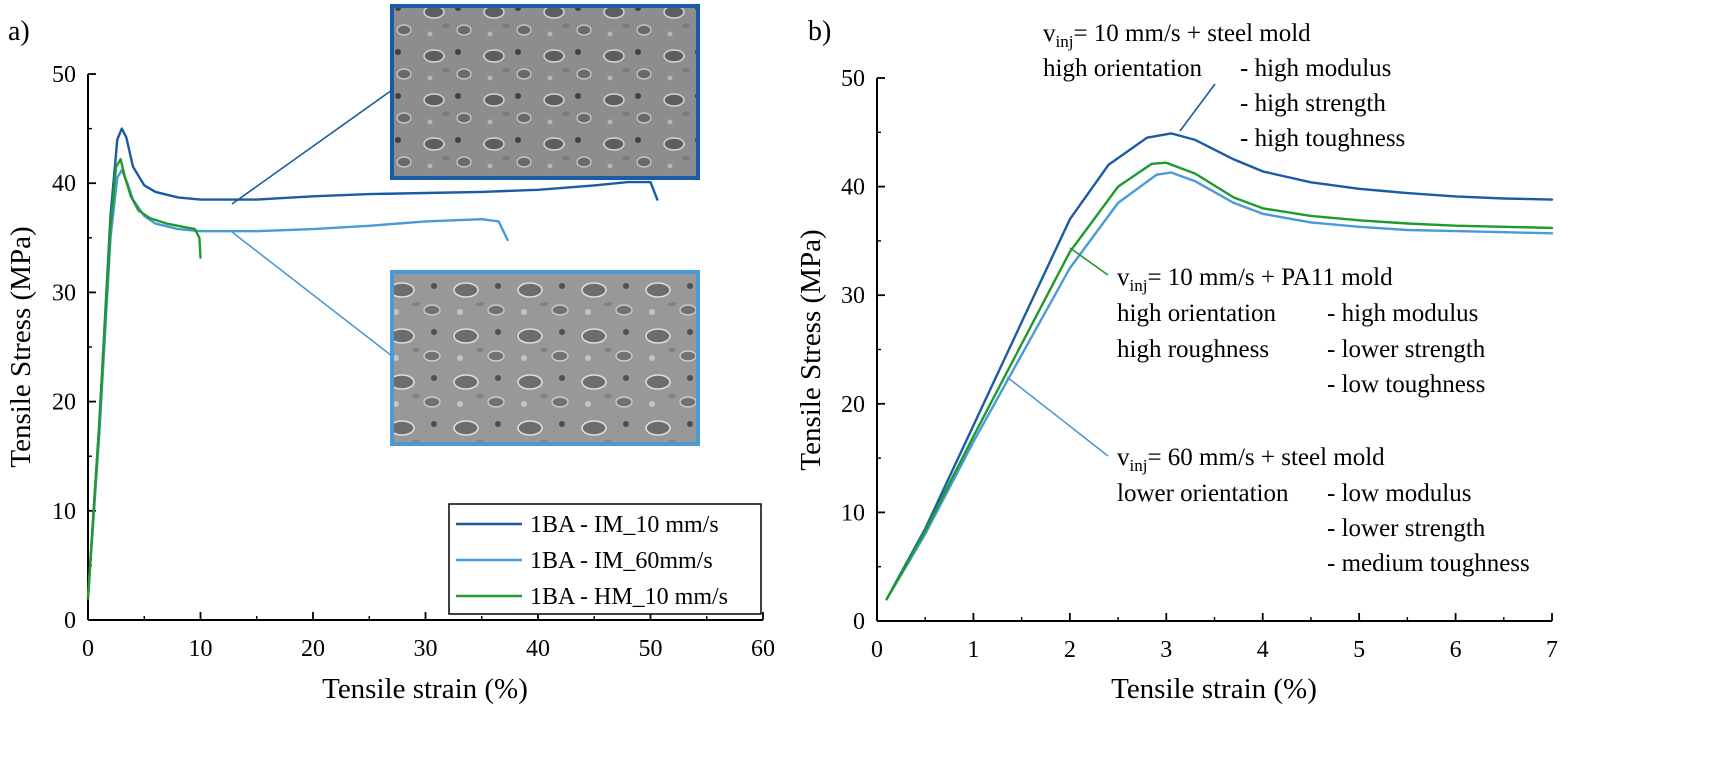  What do you see at coordinates (877, 650) in the screenshot?
I see `x-tick-label-b: 0` at bounding box center [877, 650].